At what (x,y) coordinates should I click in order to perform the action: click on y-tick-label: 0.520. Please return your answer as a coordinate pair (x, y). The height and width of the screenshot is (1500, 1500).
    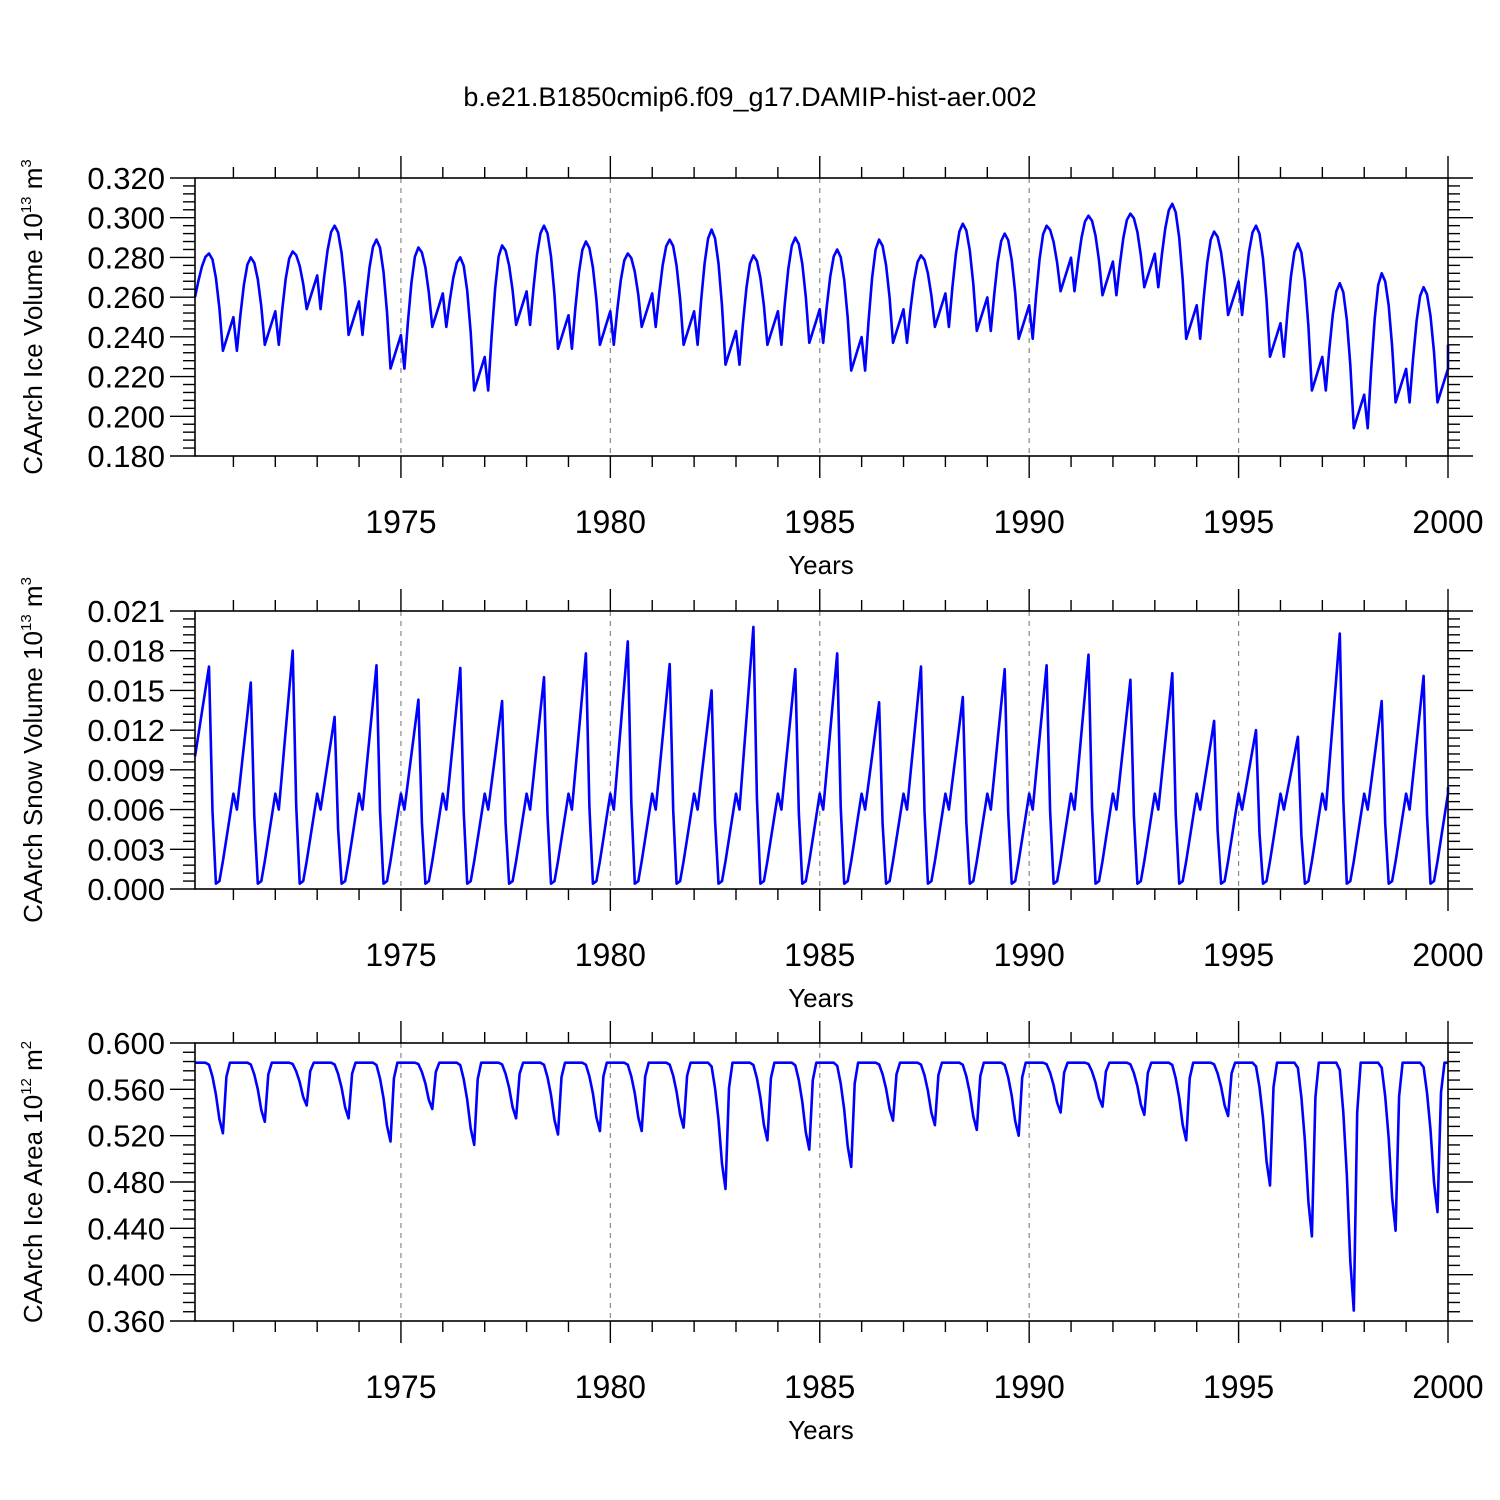
    Looking at the image, I should click on (126, 1136).